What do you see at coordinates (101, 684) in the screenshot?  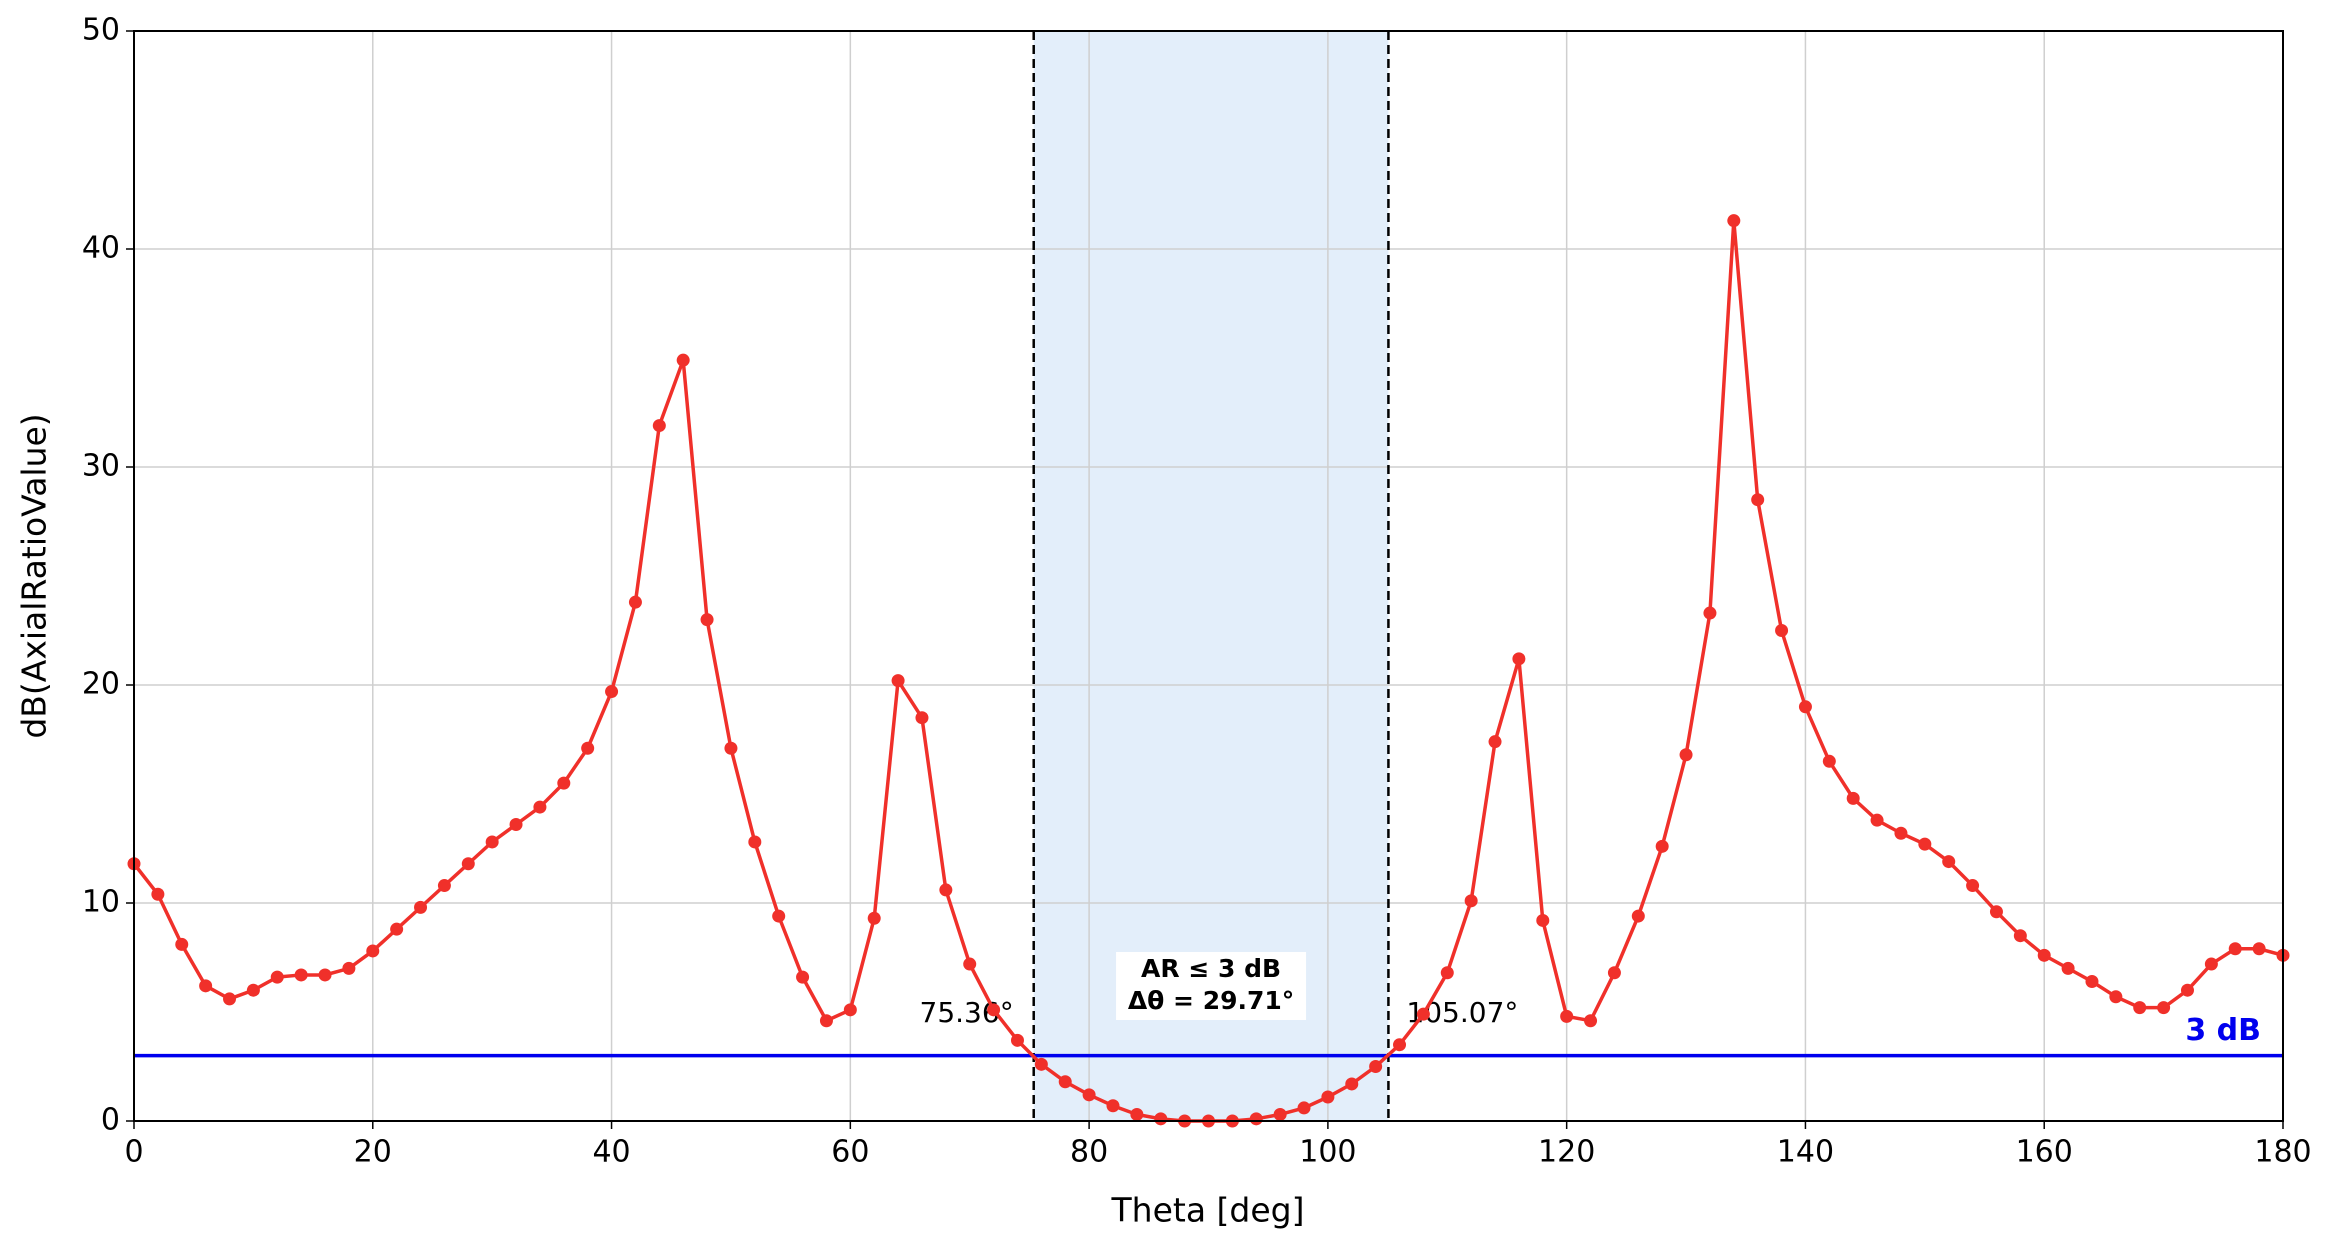 I see `y-tick-label: 20` at bounding box center [101, 684].